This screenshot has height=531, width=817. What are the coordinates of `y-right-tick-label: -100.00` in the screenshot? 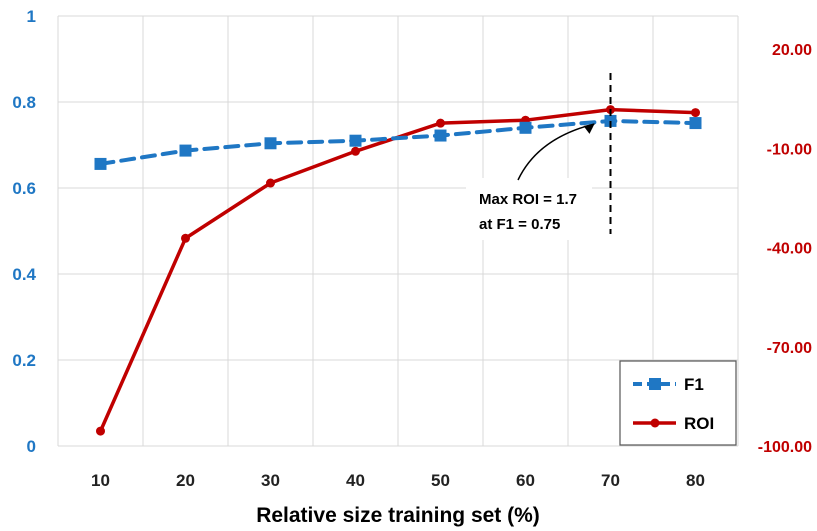 It's located at (785, 447).